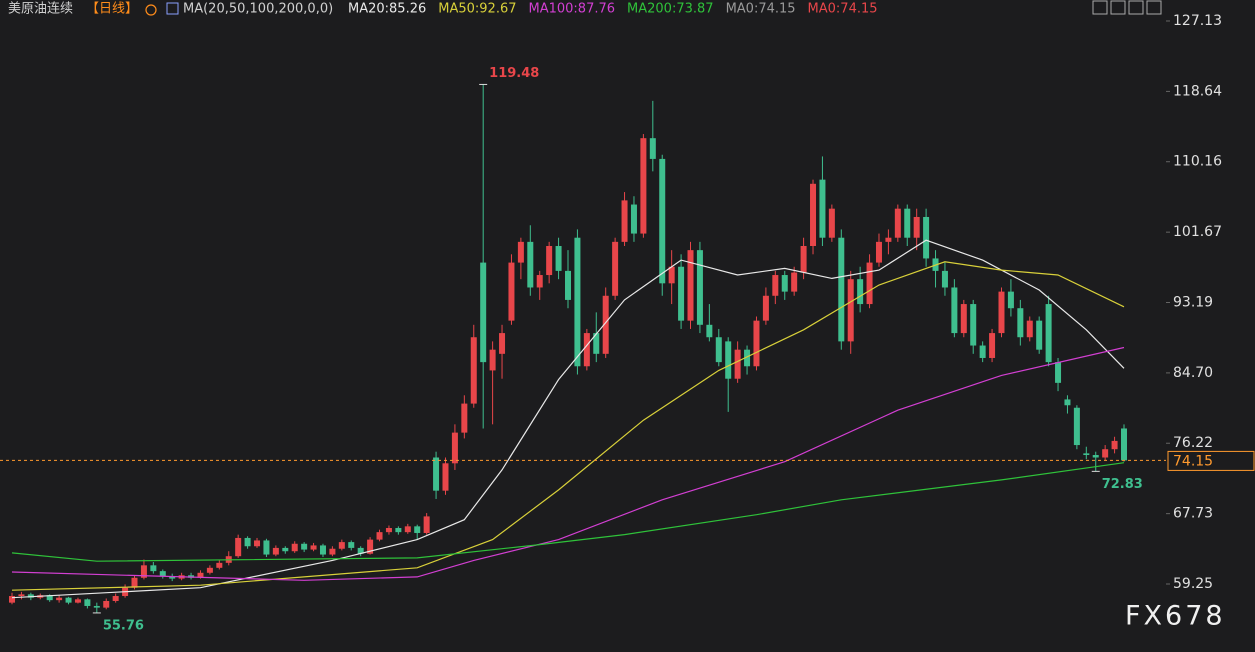 Image resolution: width=1255 pixels, height=652 pixels. Describe the element at coordinates (1197, 21) in the screenshot. I see `y-tick-label: 127.13` at that location.